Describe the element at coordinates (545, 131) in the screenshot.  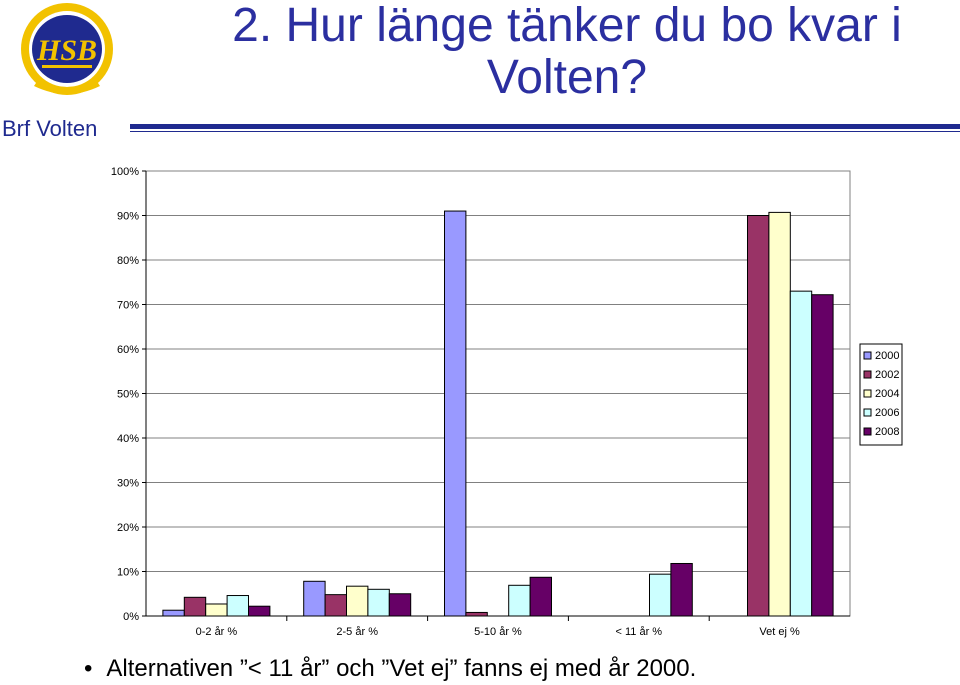
I see `title-divider-thin` at that location.